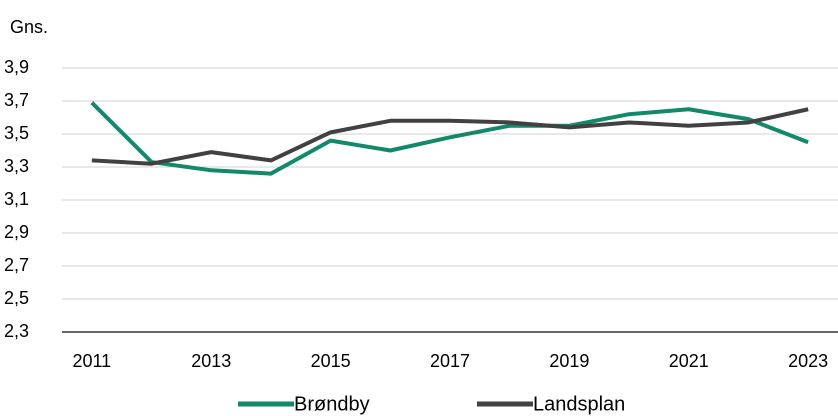  What do you see at coordinates (16, 298) in the screenshot?
I see `y-tick-label: 2,5` at bounding box center [16, 298].